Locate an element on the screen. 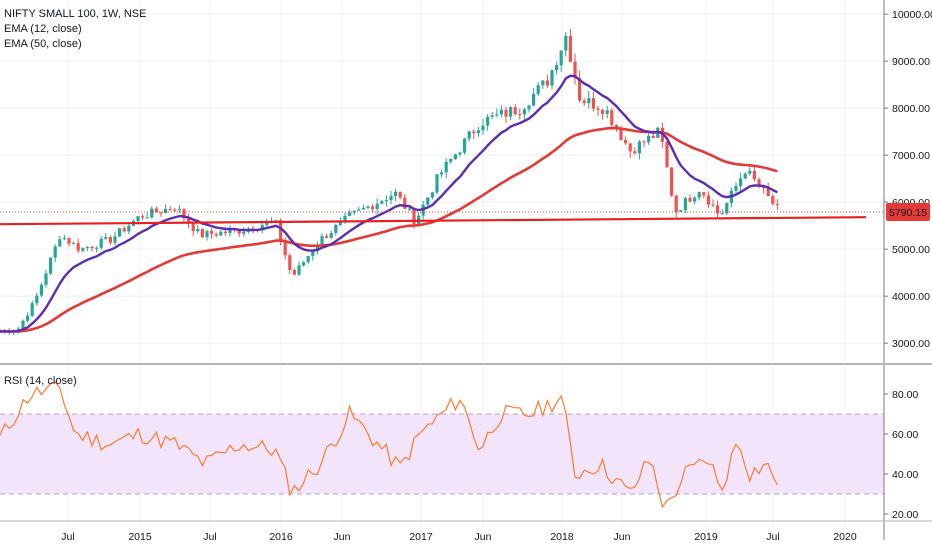 The height and width of the screenshot is (550, 932). price-tag is located at coordinates (908, 212).